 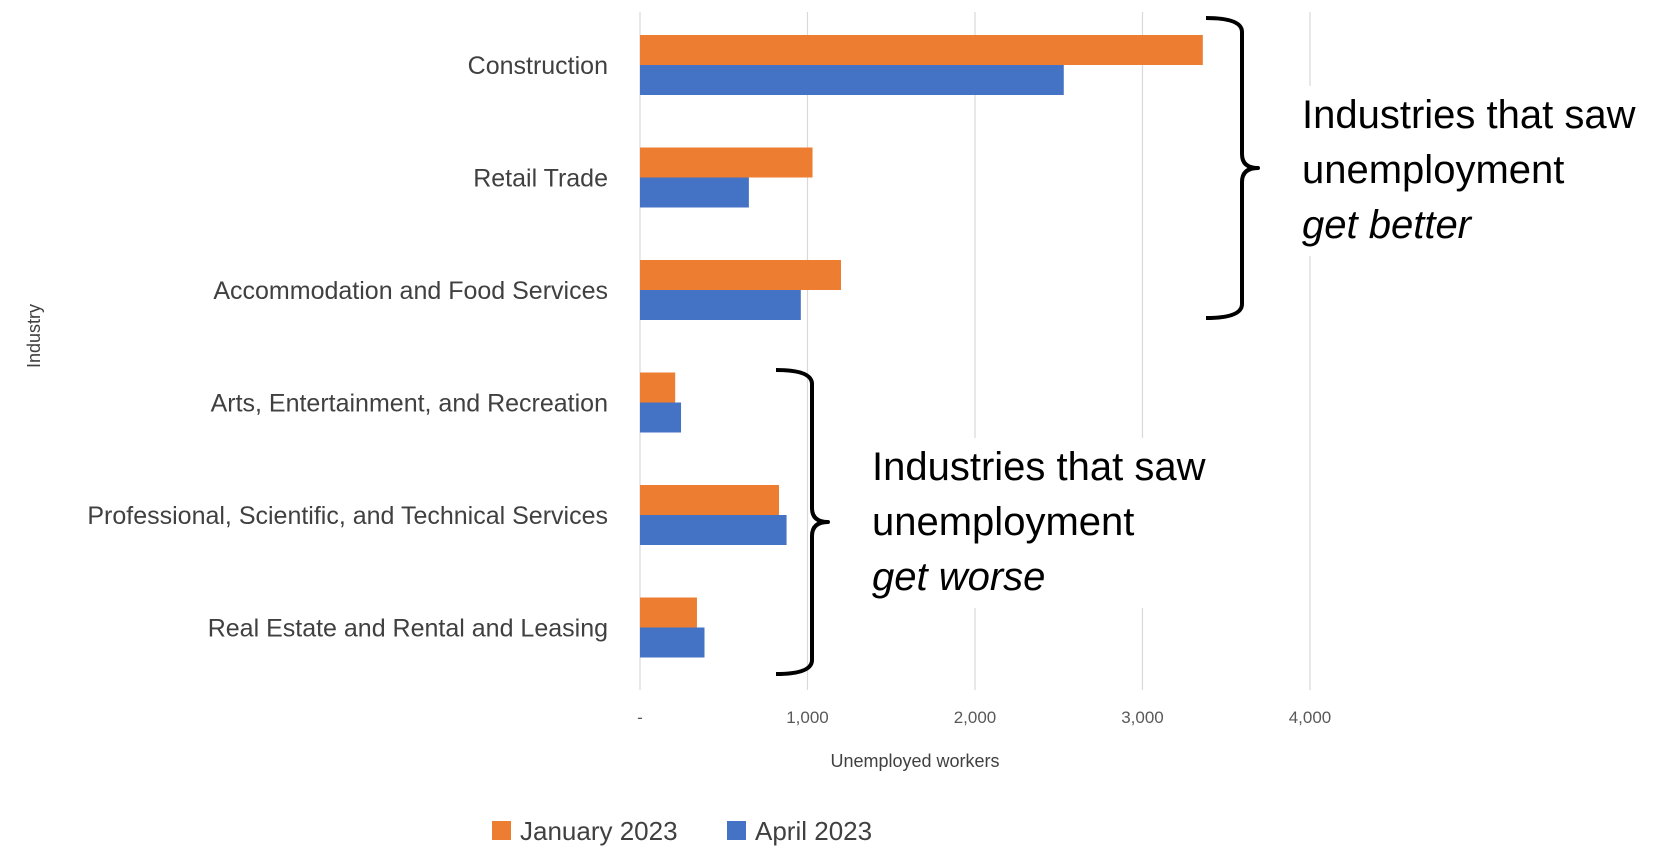 What do you see at coordinates (958, 577) in the screenshot?
I see `annotation-emphasis: get worse` at bounding box center [958, 577].